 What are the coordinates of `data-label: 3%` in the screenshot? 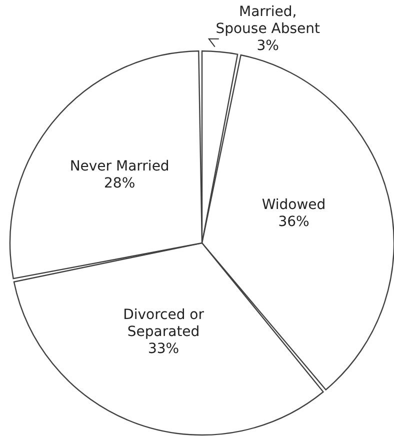 It's located at (267, 46).